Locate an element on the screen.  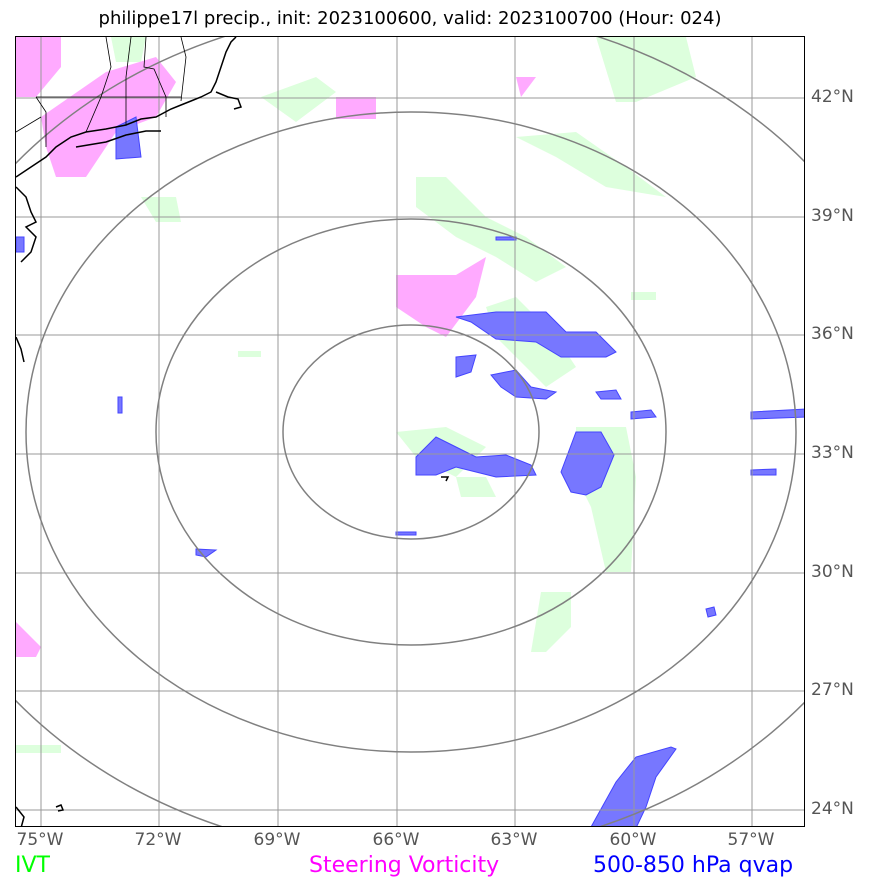
lat-label-33n: 33°N is located at coordinates (832, 453).